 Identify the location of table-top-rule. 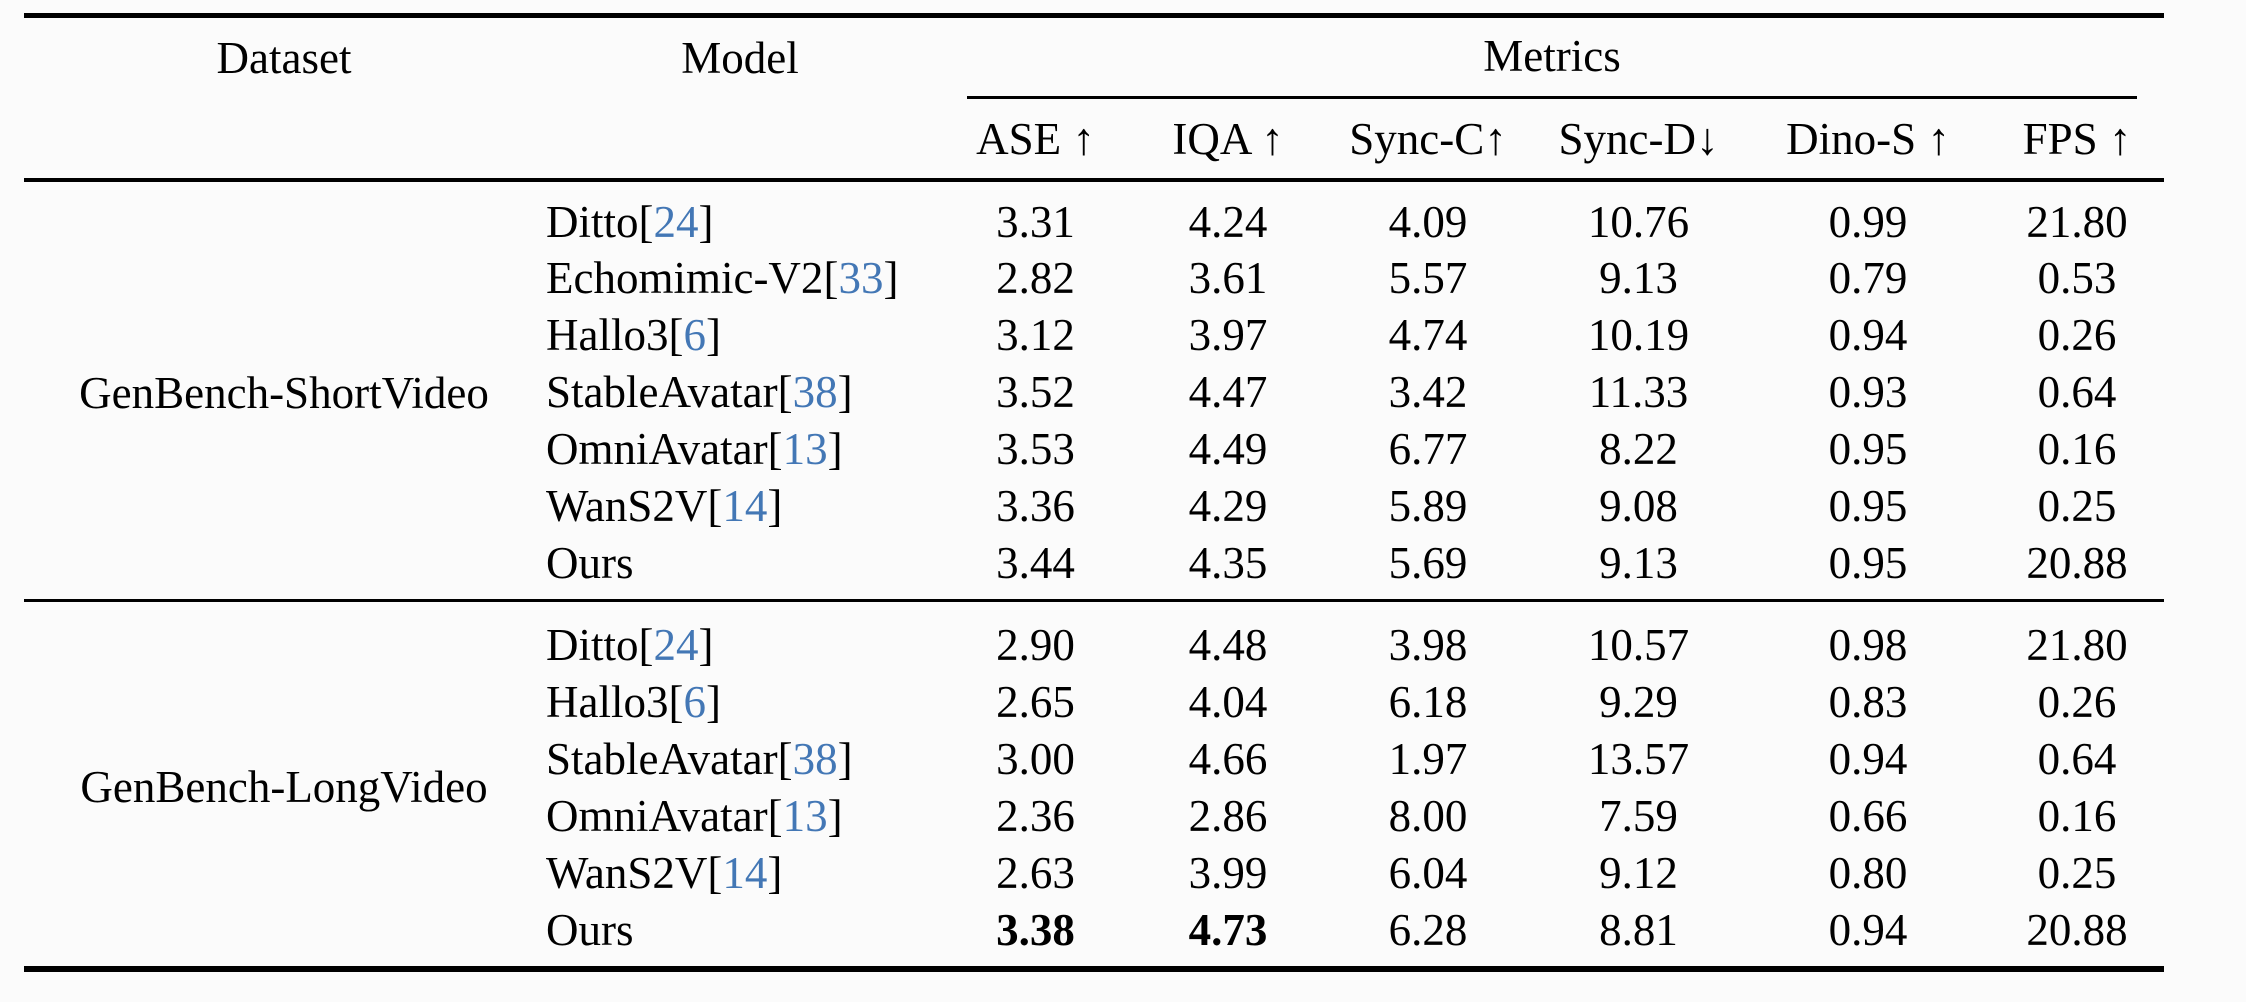
(1094, 15).